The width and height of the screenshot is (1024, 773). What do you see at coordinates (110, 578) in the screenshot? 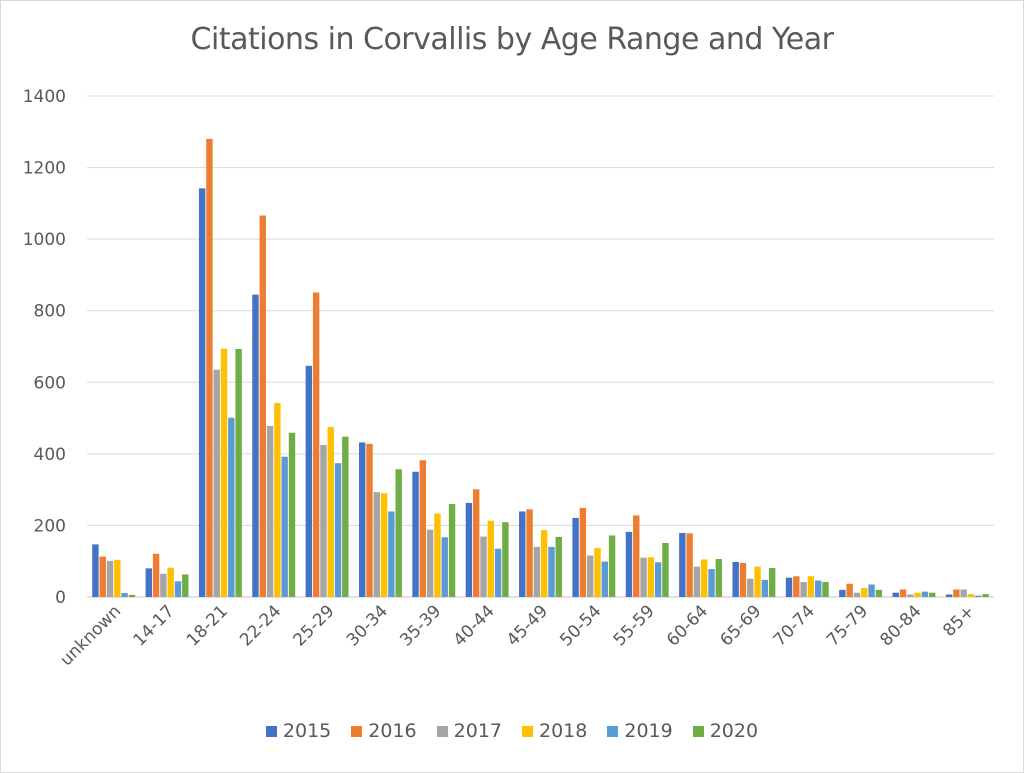
I see `bar-2017-unknown` at bounding box center [110, 578].